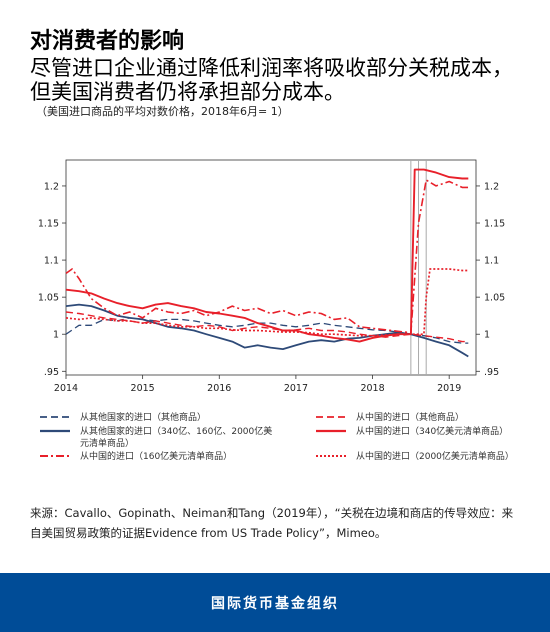 The height and width of the screenshot is (632, 550). I want to click on y-tick-label-right: 1.05, so click(494, 298).